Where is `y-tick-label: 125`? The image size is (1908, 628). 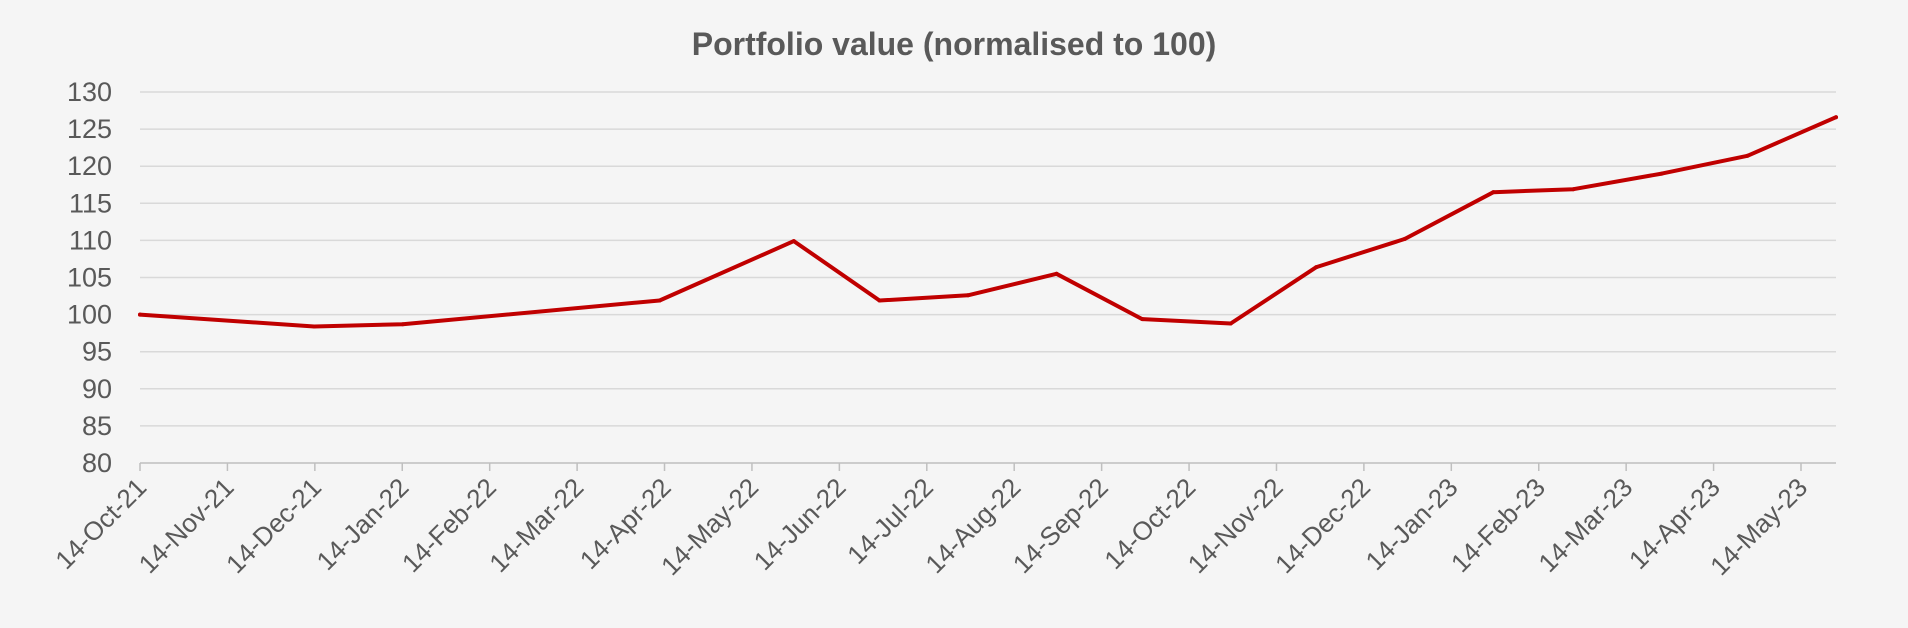 y-tick-label: 125 is located at coordinates (89, 129).